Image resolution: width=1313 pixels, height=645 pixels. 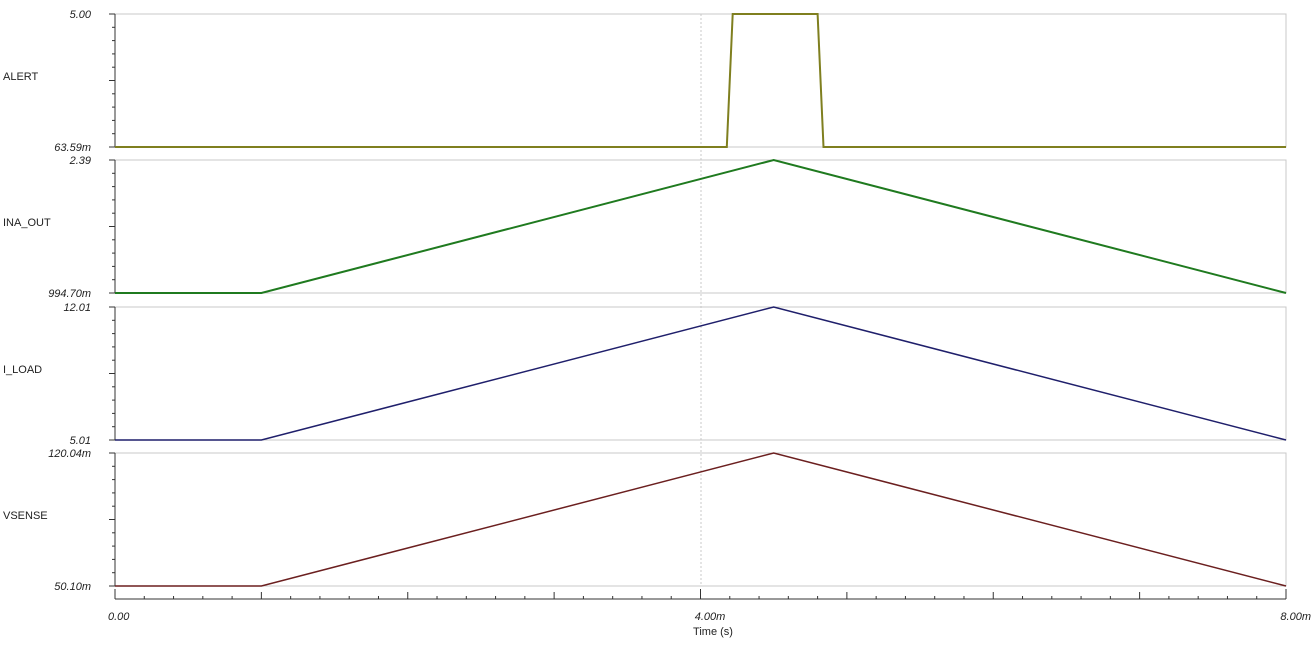 What do you see at coordinates (27, 223) in the screenshot?
I see `series-label-ina-out: INA_OUT` at bounding box center [27, 223].